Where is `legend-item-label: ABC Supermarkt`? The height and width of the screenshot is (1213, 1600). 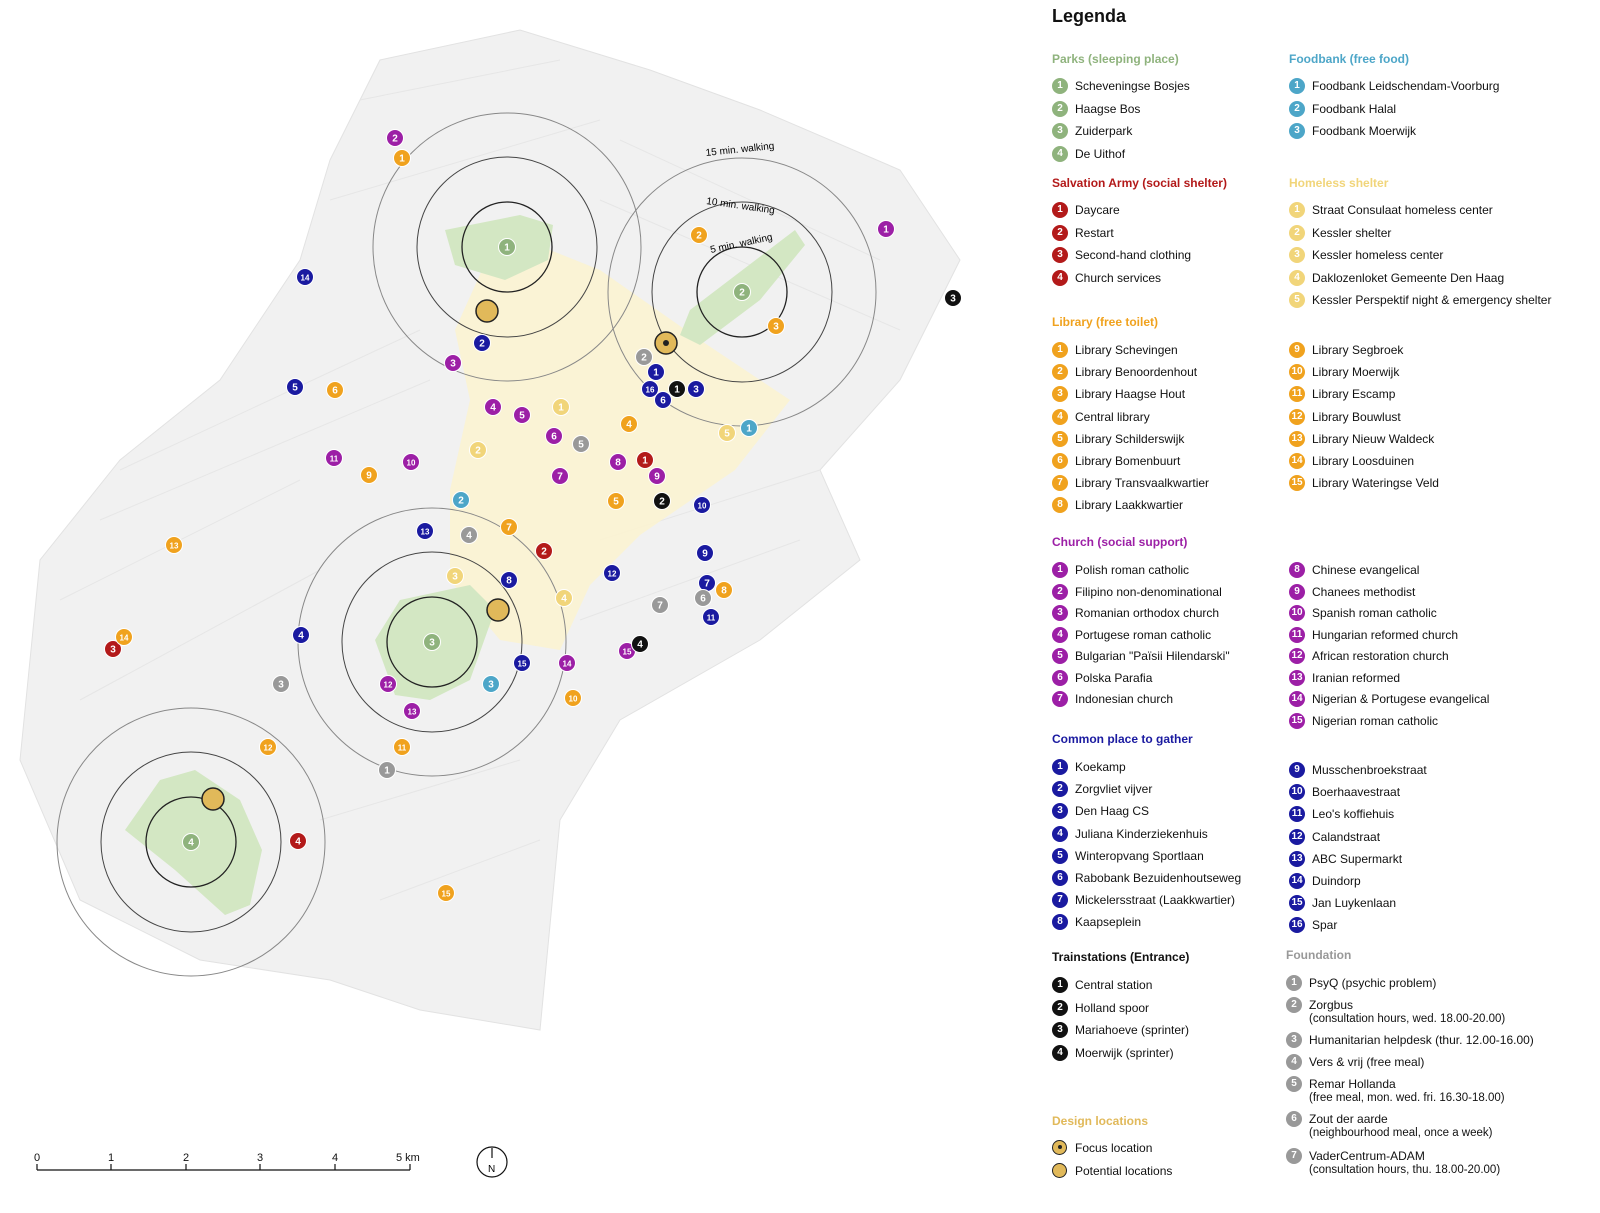
legend-item-label: ABC Supermarkt is located at coordinates (1357, 858).